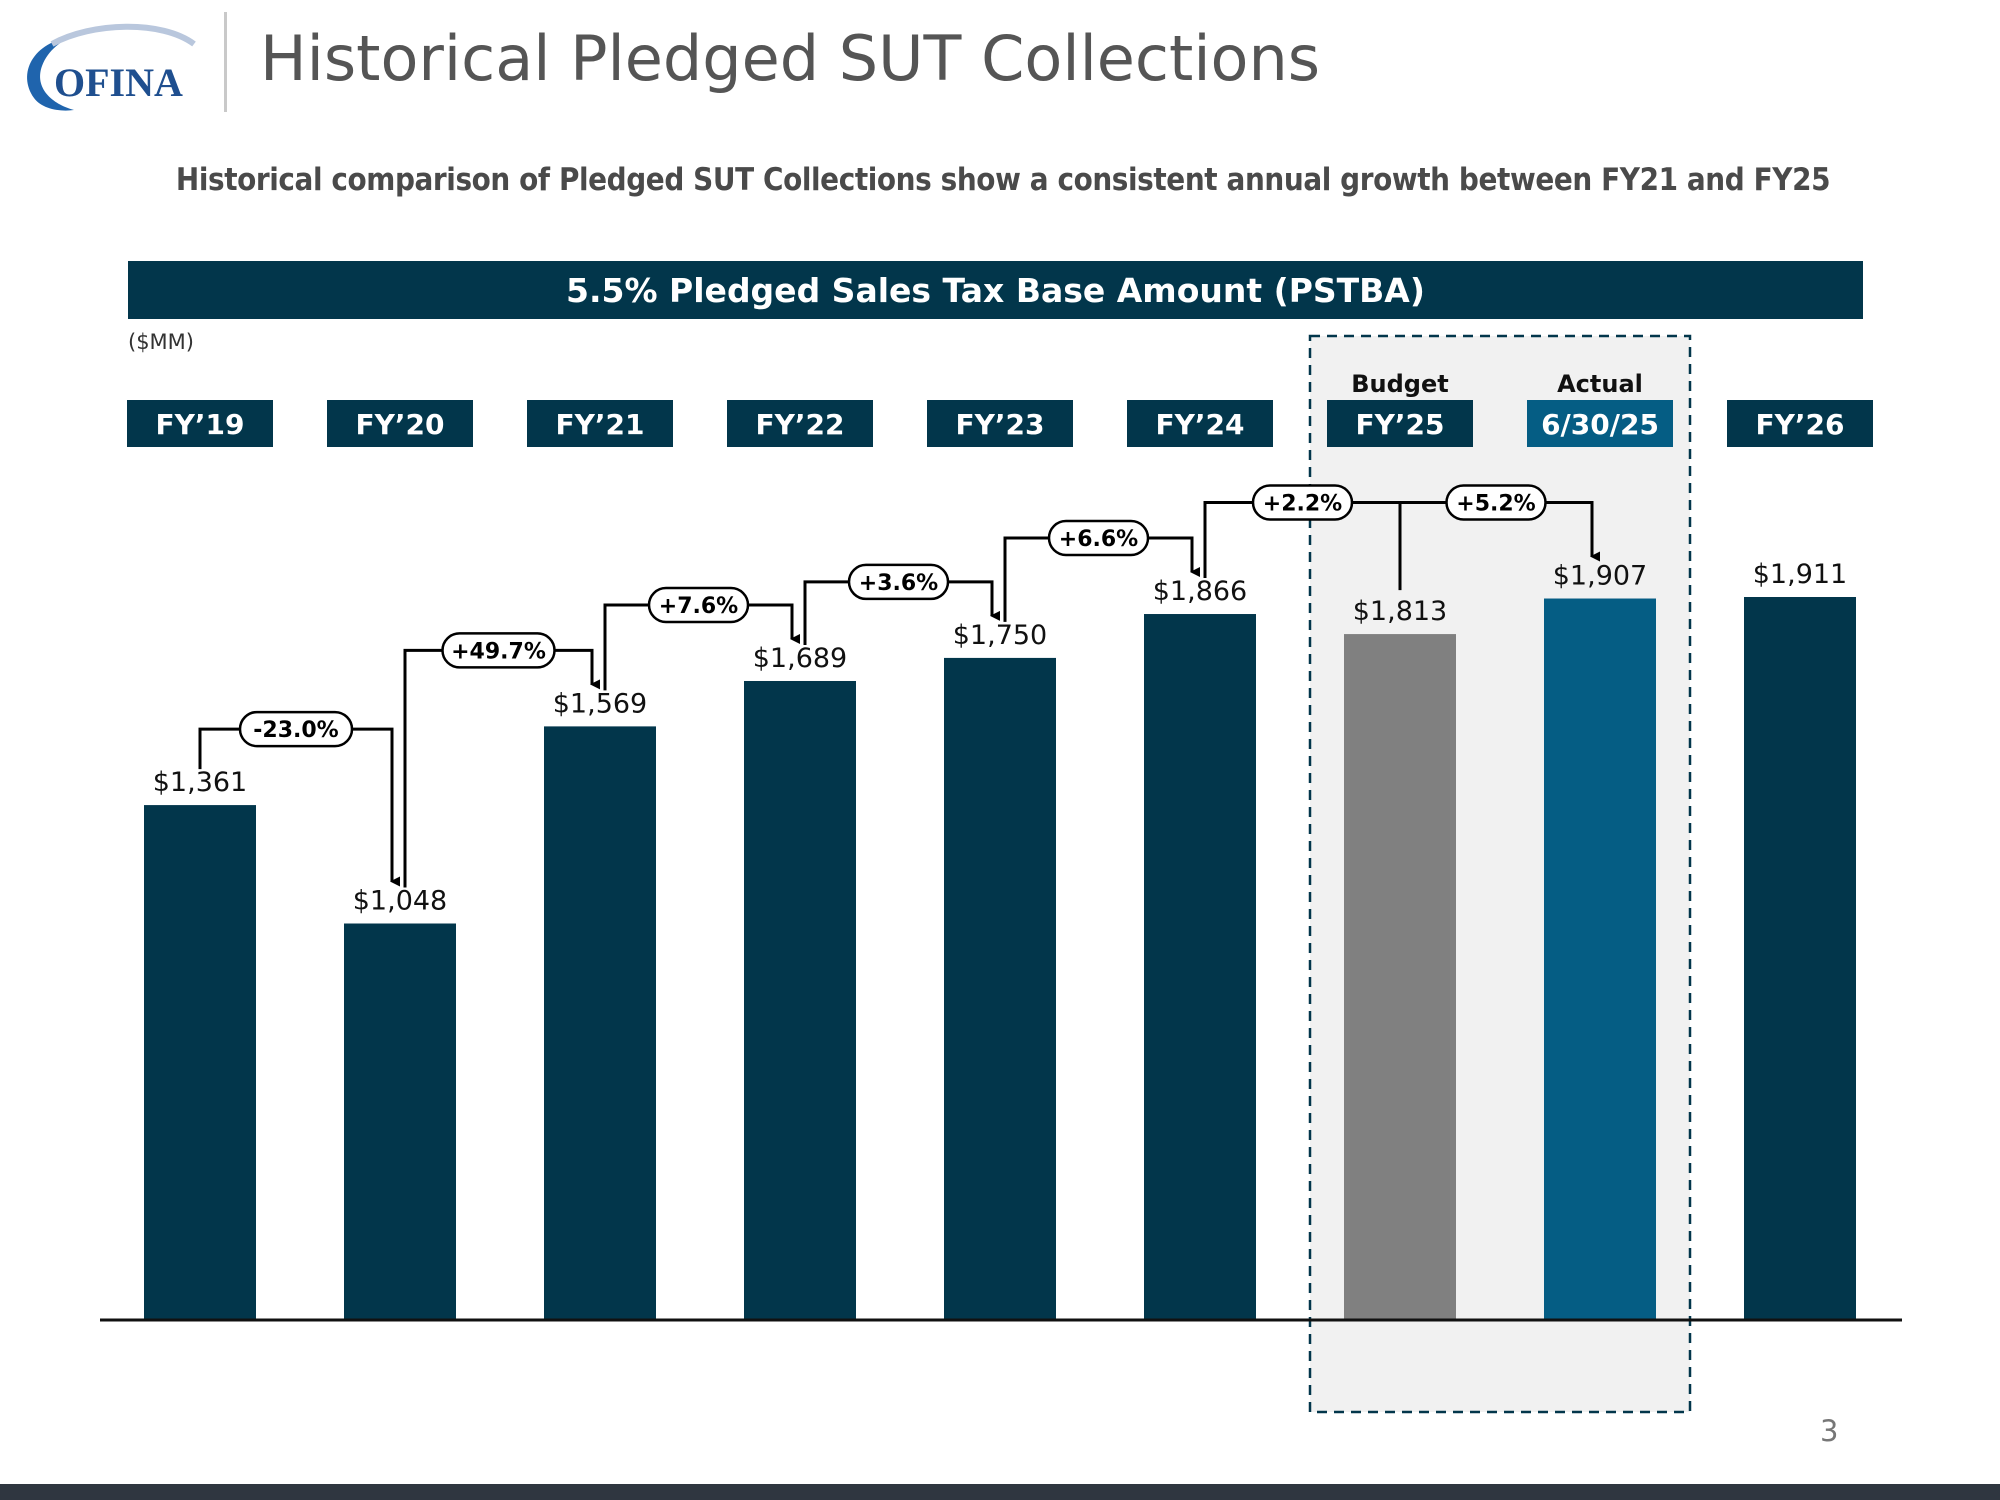  What do you see at coordinates (1800, 574) in the screenshot?
I see `value-label-8: $1,911` at bounding box center [1800, 574].